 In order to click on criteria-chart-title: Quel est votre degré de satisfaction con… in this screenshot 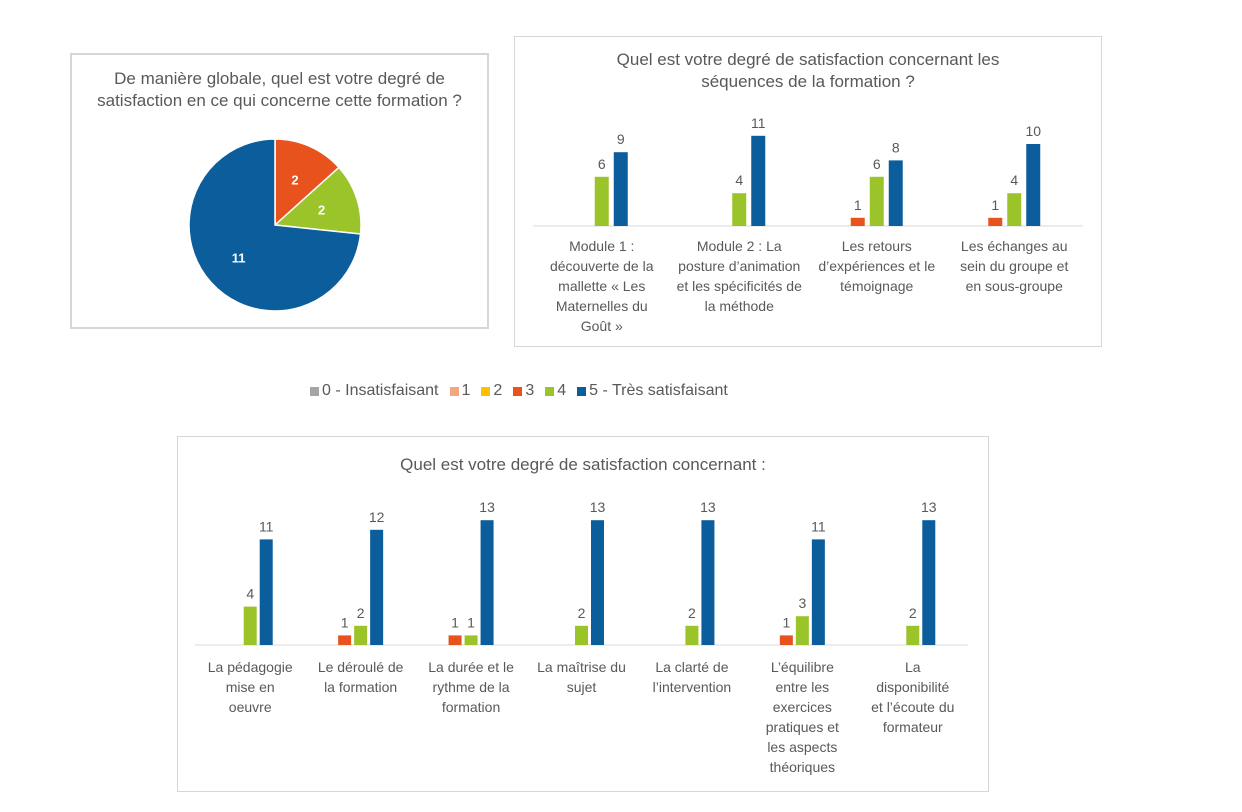, I will do `click(583, 465)`.